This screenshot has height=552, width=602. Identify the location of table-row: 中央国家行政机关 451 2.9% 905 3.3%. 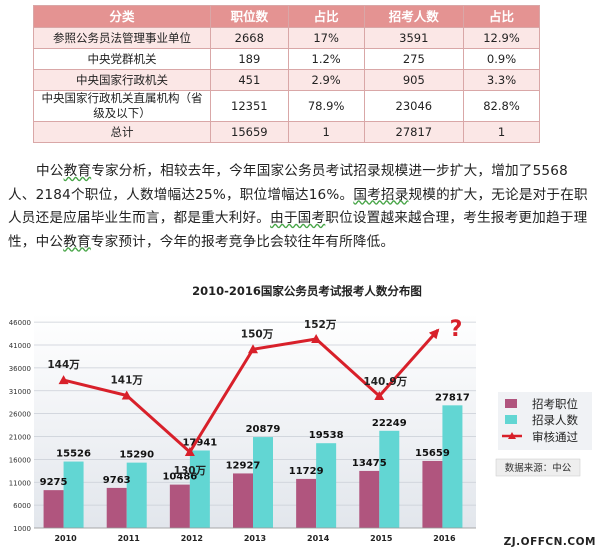
(286, 80).